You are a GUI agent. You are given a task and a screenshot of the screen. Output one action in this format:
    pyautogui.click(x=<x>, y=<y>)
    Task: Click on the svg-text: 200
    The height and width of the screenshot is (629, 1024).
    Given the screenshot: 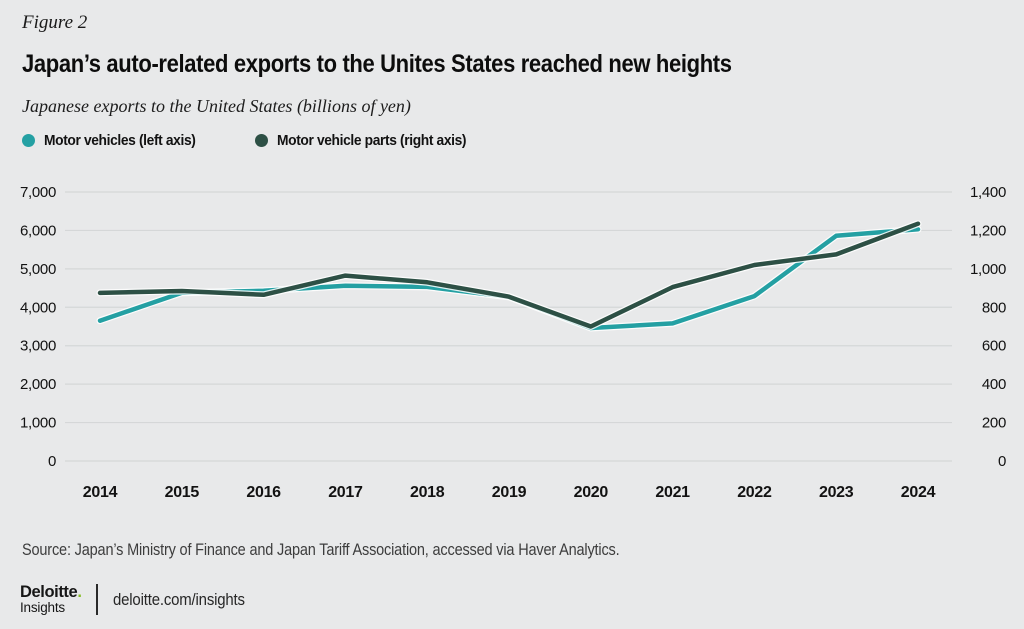 What is the action you would take?
    pyautogui.click(x=994, y=423)
    